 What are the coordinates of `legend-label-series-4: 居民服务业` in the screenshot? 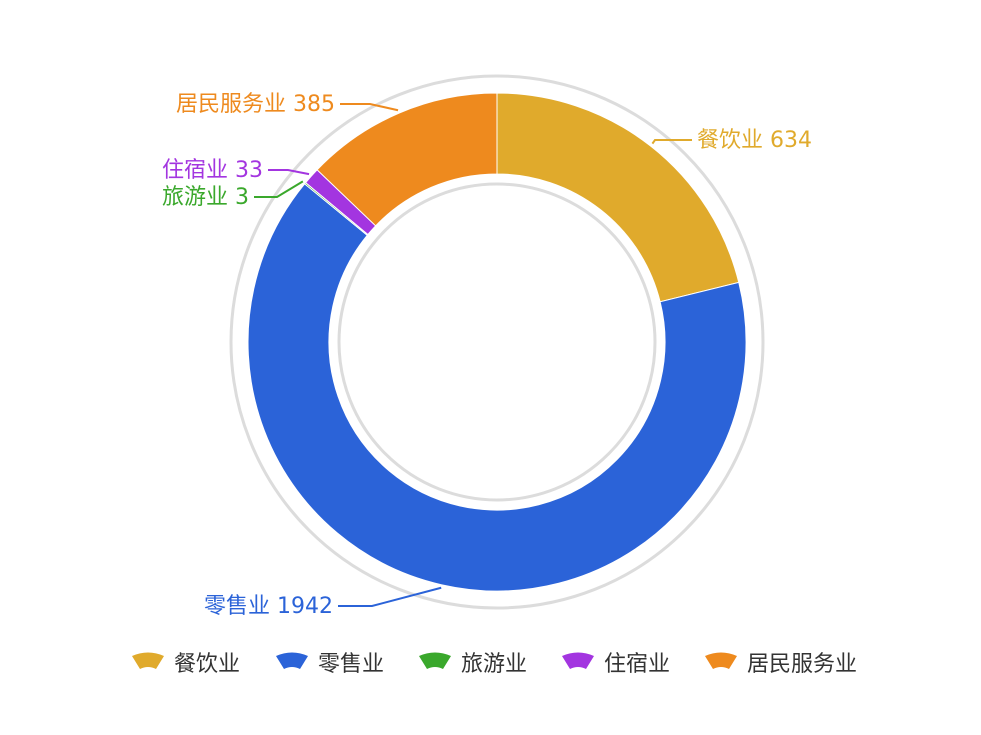 It's located at (802, 664).